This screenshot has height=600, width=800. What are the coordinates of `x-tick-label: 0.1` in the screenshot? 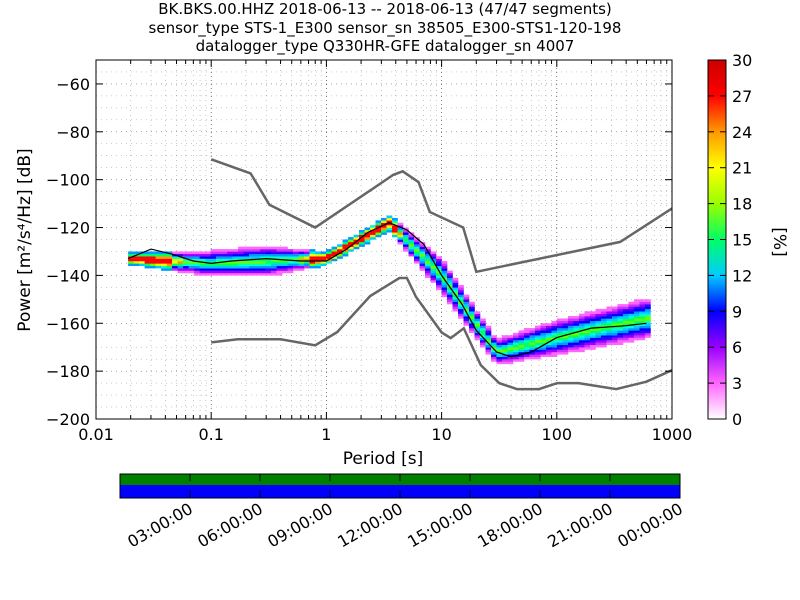 It's located at (210, 434).